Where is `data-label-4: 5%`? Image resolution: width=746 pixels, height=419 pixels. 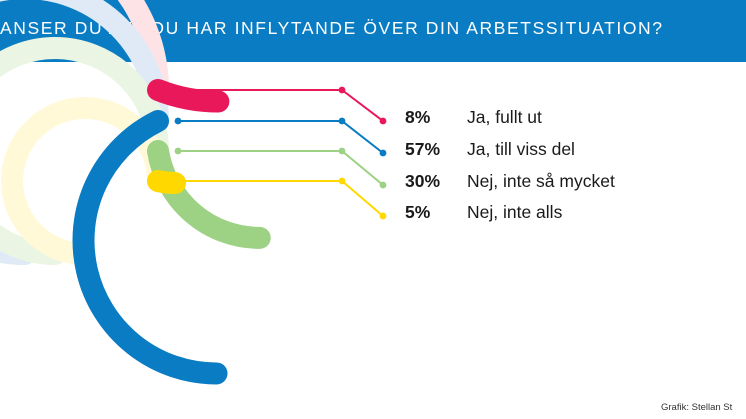 data-label-4: 5% is located at coordinates (418, 212).